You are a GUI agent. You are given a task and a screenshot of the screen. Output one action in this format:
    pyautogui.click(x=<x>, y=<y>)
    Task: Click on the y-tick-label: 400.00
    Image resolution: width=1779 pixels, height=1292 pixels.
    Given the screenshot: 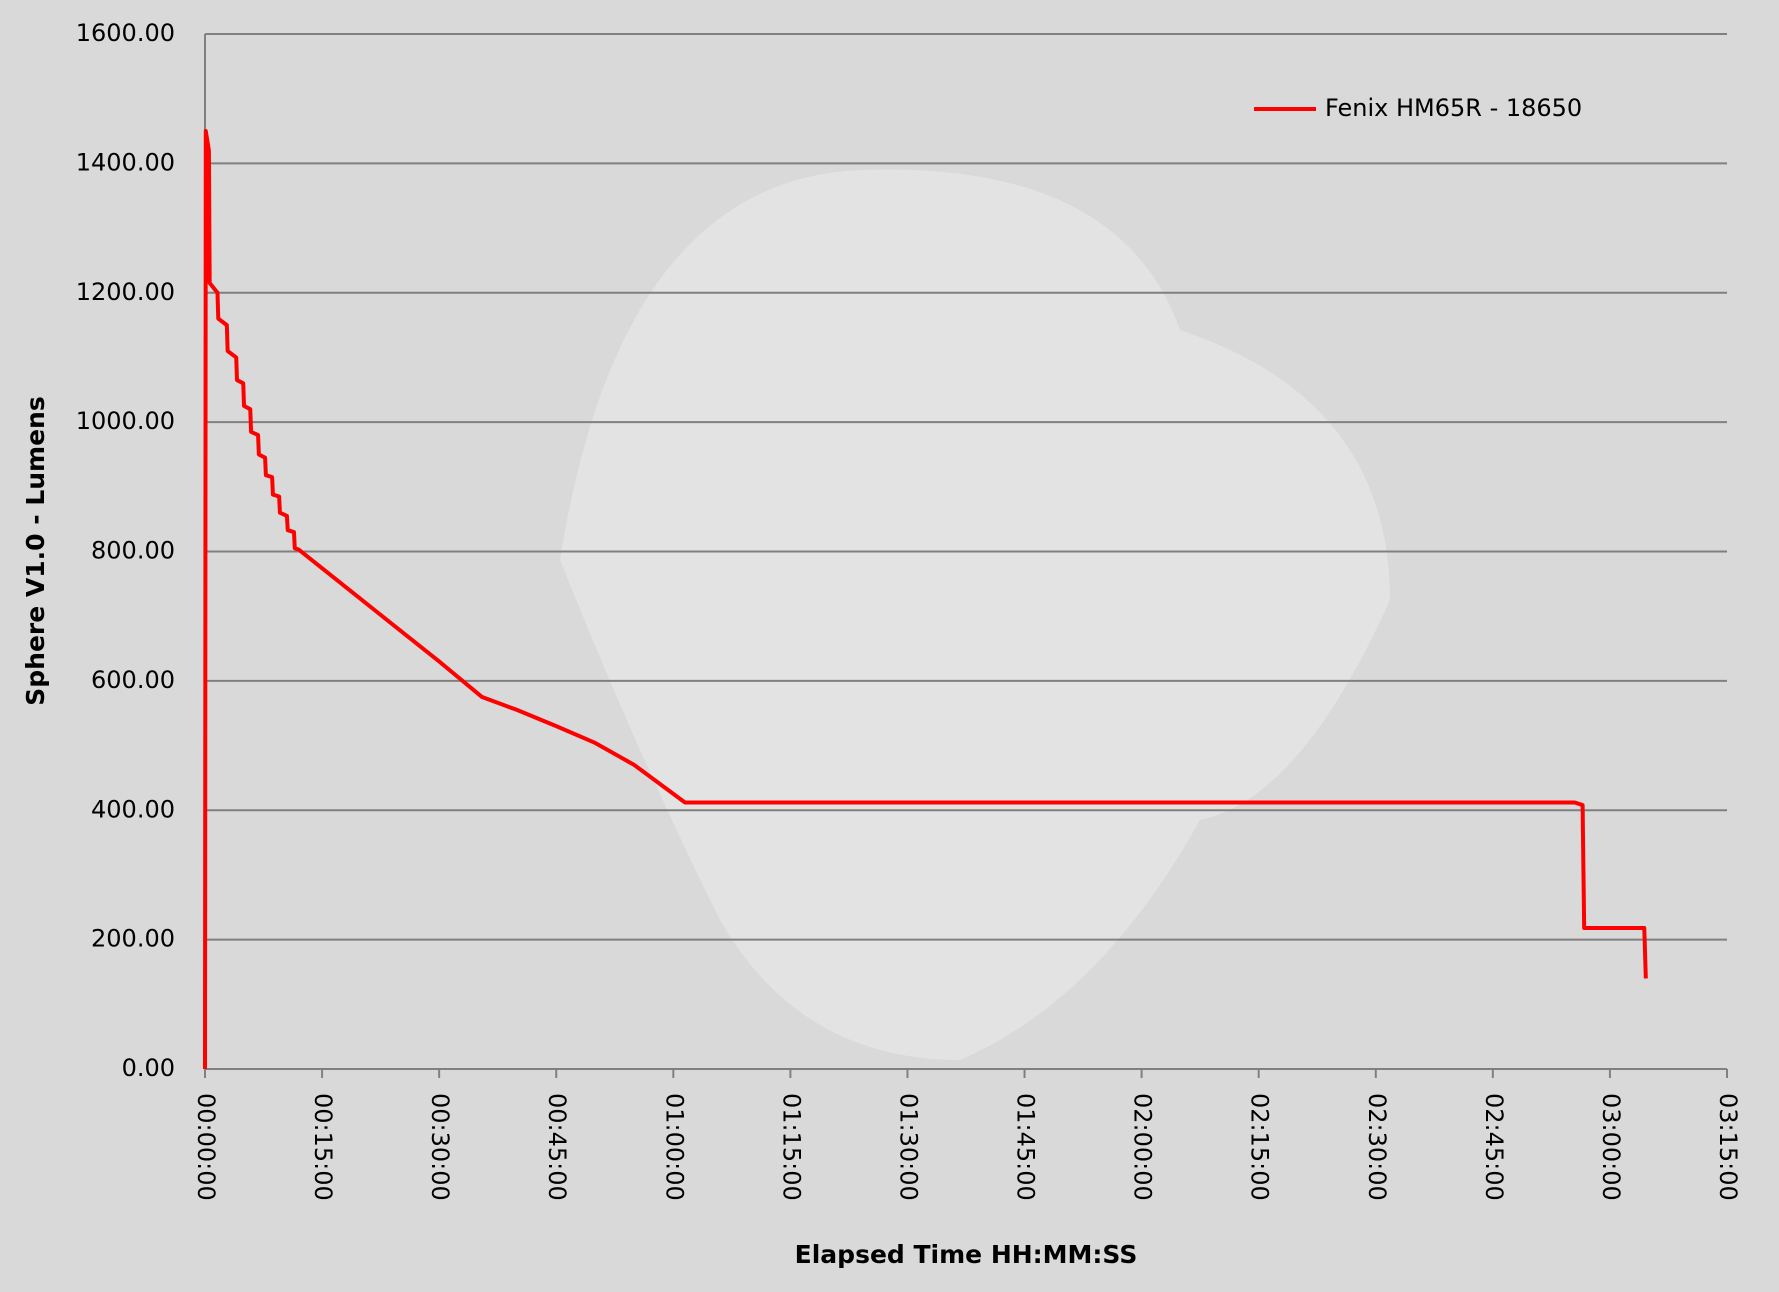 What is the action you would take?
    pyautogui.click(x=133, y=809)
    